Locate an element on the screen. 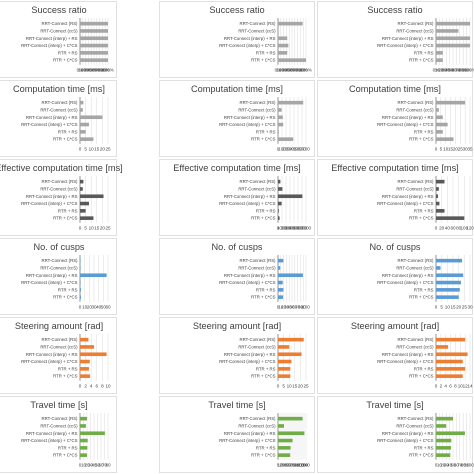 Image resolution: width=474 pixels, height=474 pixels. x-tick-label: 140 is located at coordinates (306, 464).